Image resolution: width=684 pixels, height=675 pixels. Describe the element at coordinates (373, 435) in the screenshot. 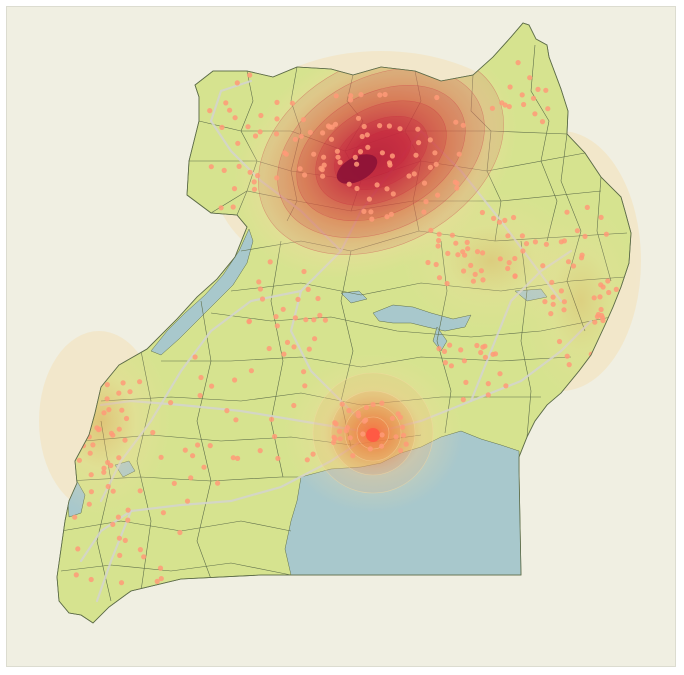

I see `density-peak` at that location.